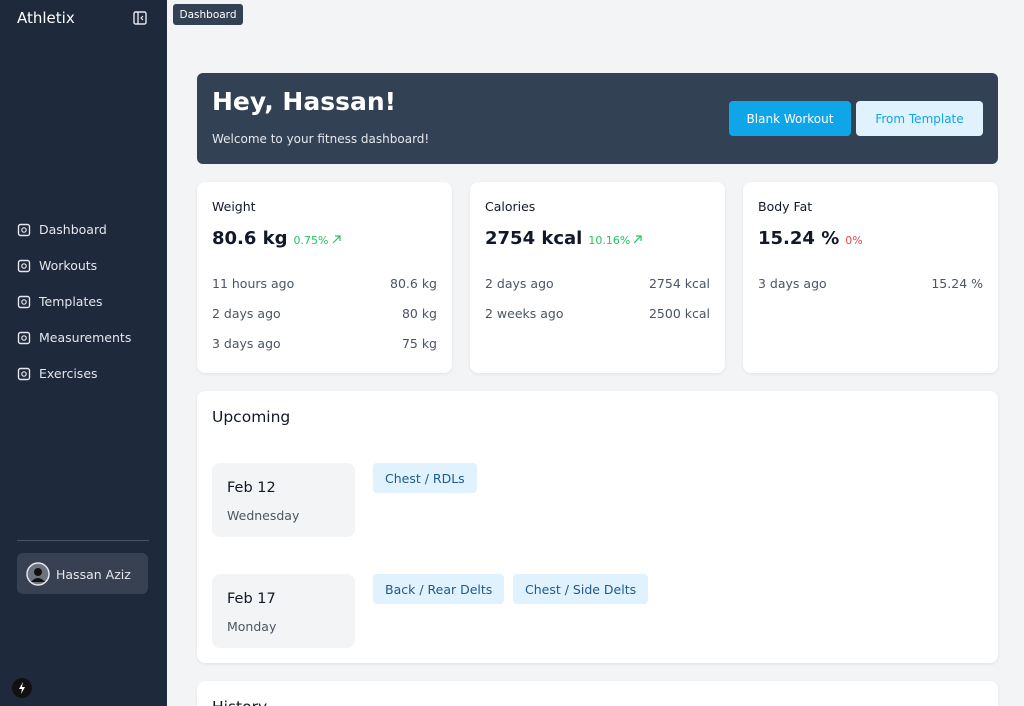 Image resolution: width=1024 pixels, height=706 pixels. I want to click on date: Feb 17, so click(251, 599).